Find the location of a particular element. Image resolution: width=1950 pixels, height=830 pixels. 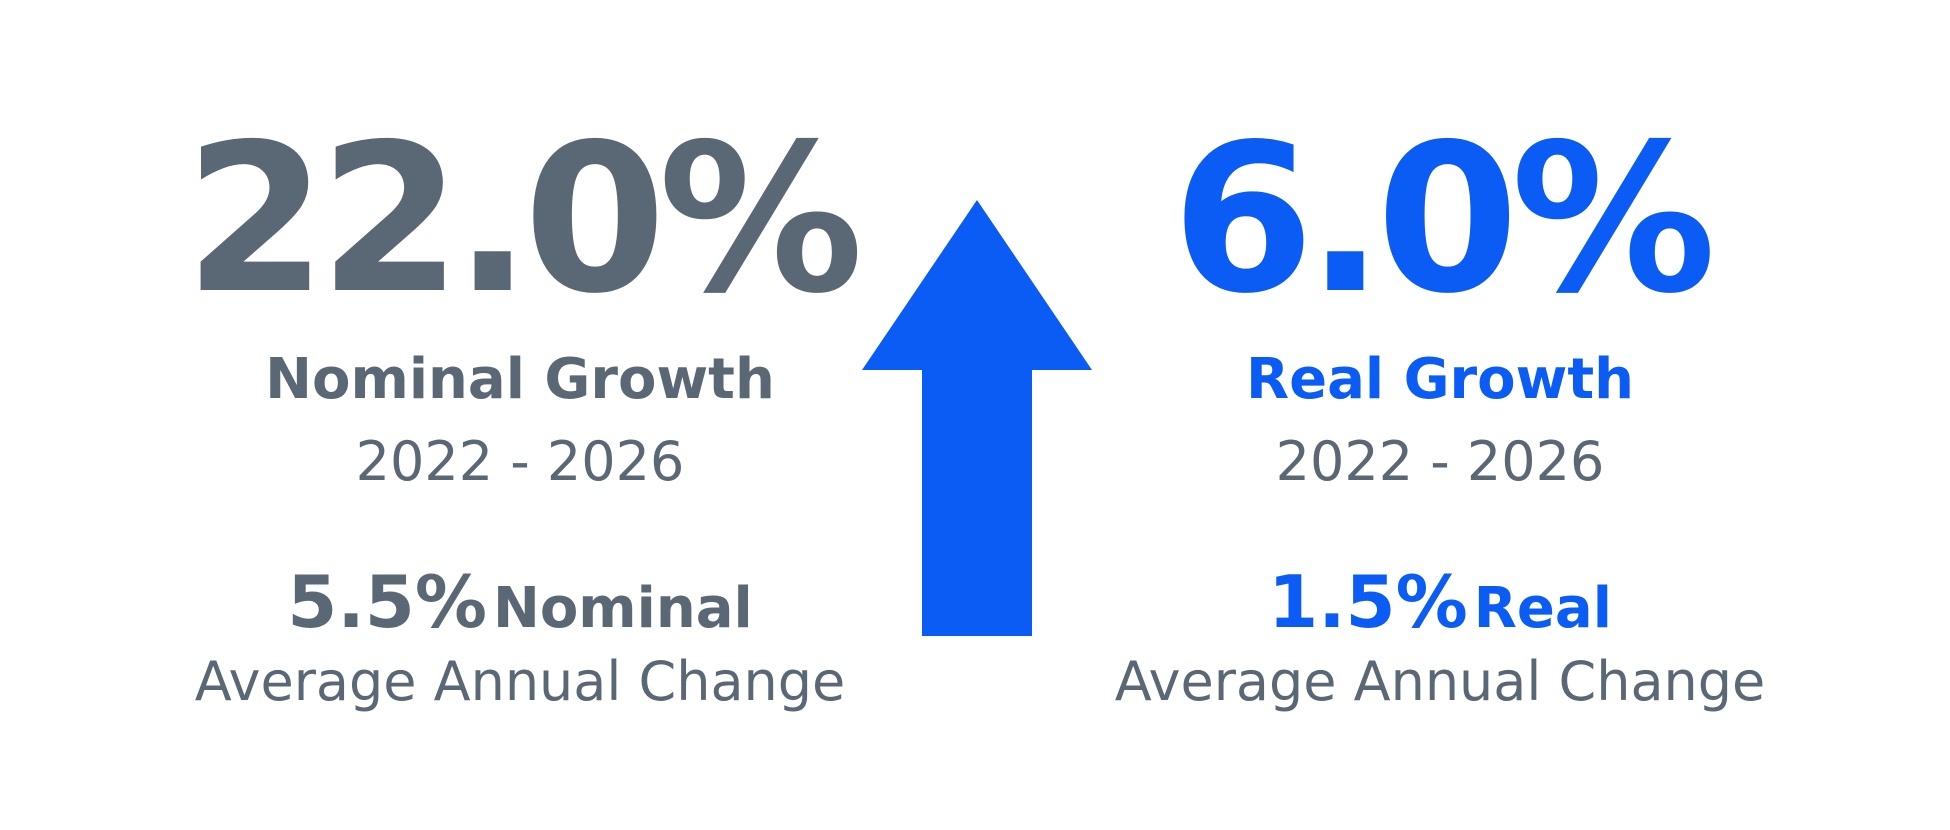

nominal-growth-label: Nominal Growth is located at coordinates (520, 379).